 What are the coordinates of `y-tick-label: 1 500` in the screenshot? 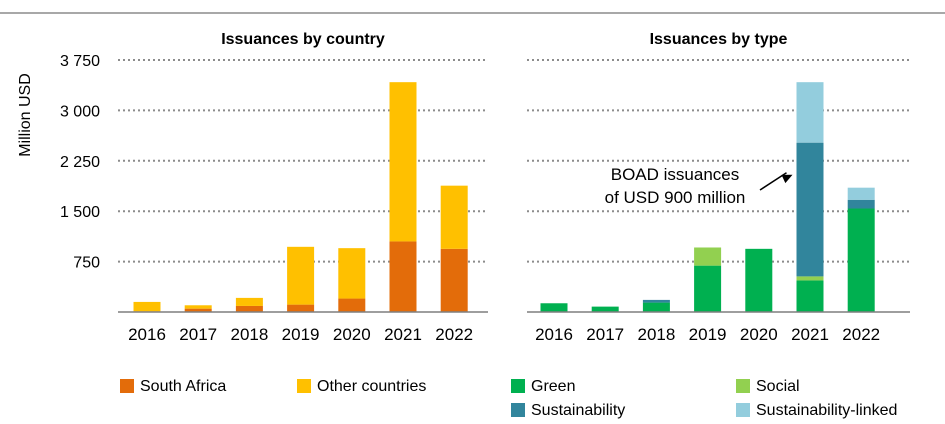 It's located at (80, 212).